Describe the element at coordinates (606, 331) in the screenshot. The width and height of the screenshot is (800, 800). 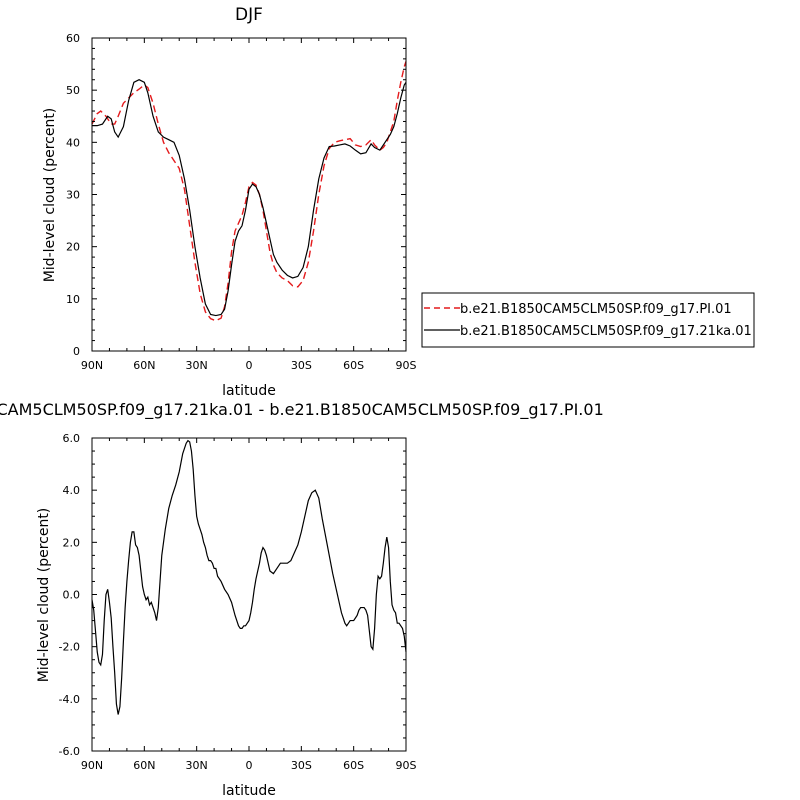
I see `legend-entry-21ka: b.e21.B1850CAM5CLM50SP.f09_g17.21ka.01` at that location.